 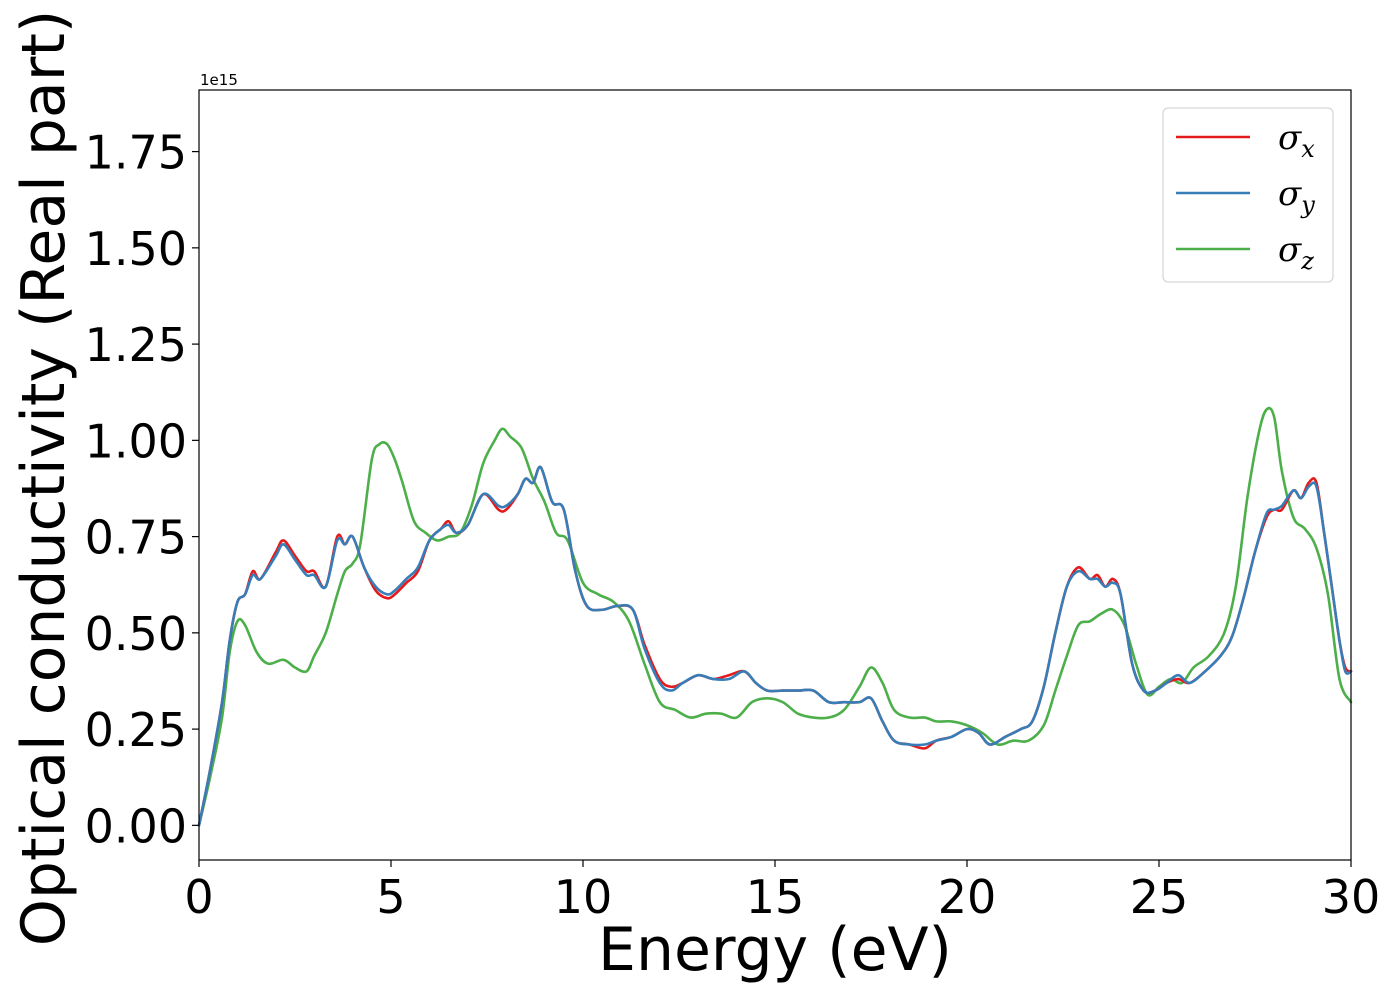 I want to click on y-tick-label: 0.75, so click(x=136, y=538).